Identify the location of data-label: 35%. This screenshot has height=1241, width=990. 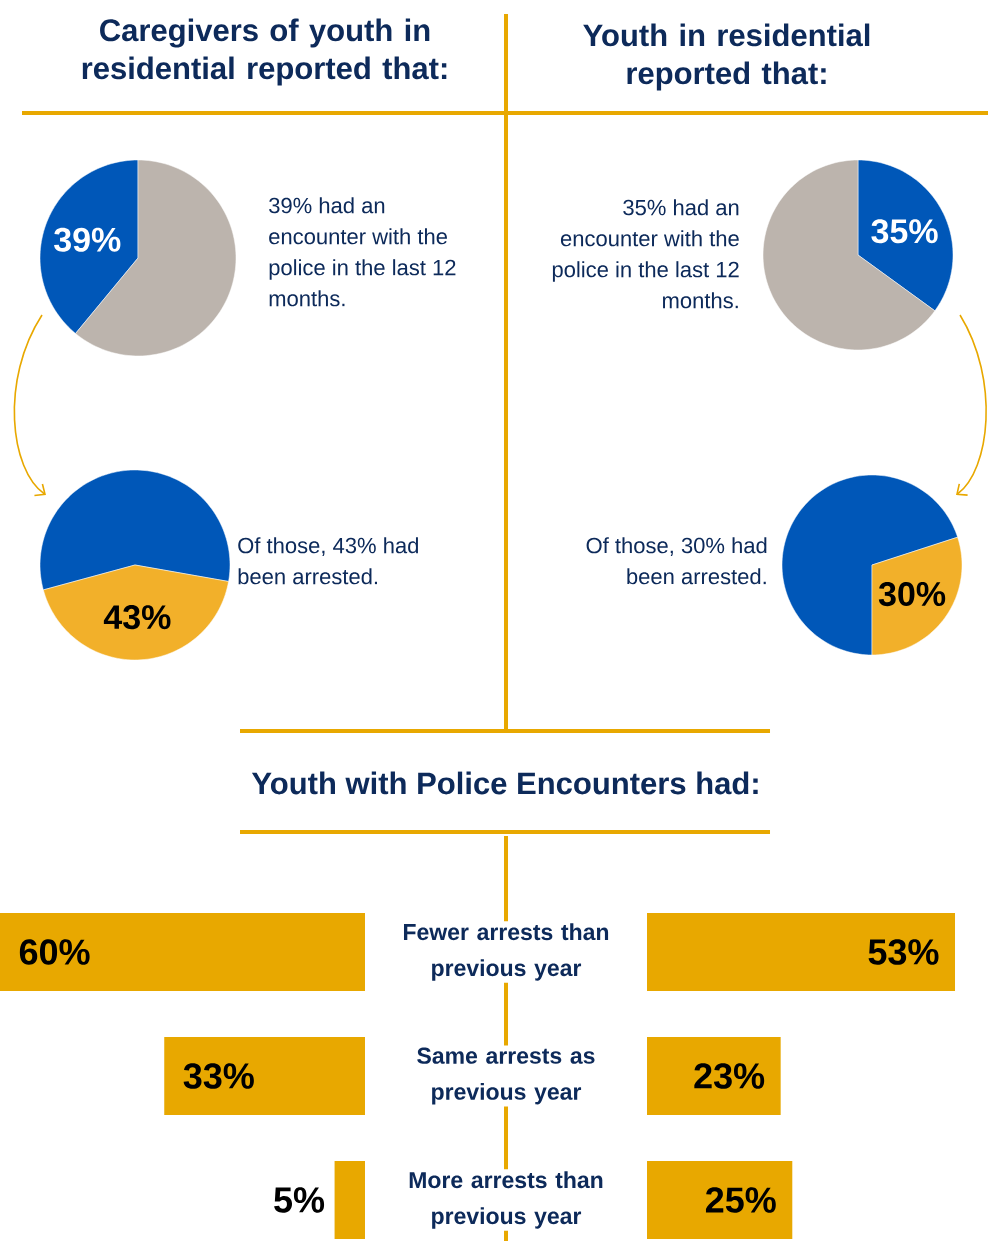
(904, 231).